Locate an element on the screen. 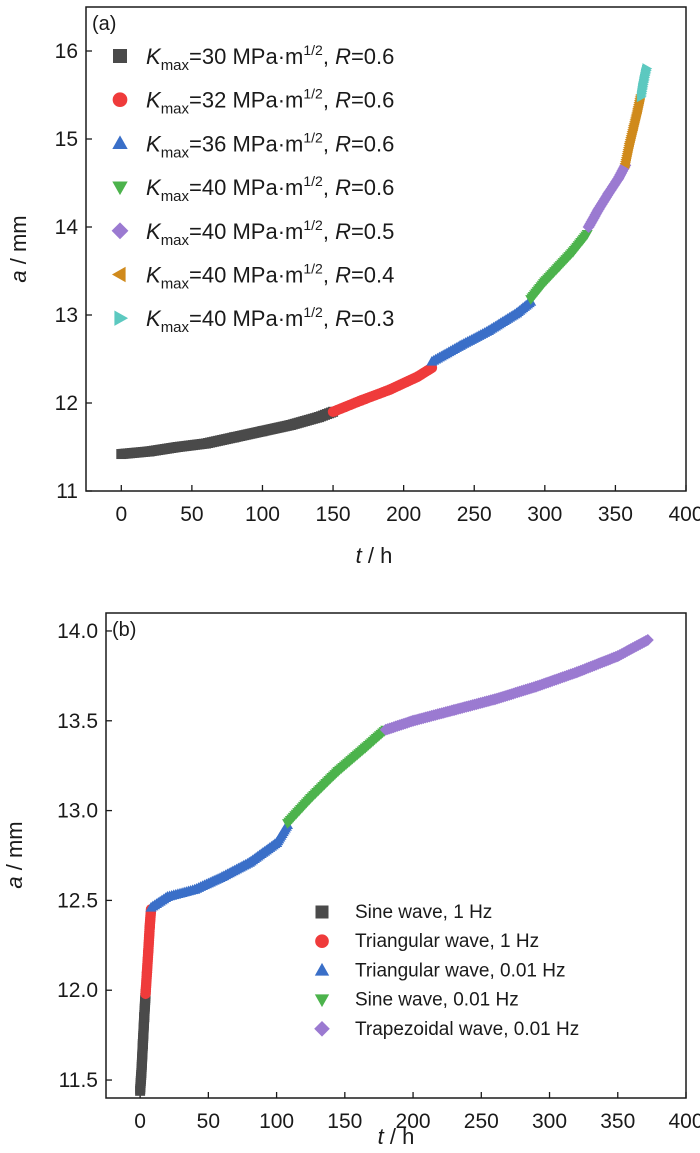 The image size is (700, 1153). y-tick-label: 12.0 is located at coordinates (77, 990).